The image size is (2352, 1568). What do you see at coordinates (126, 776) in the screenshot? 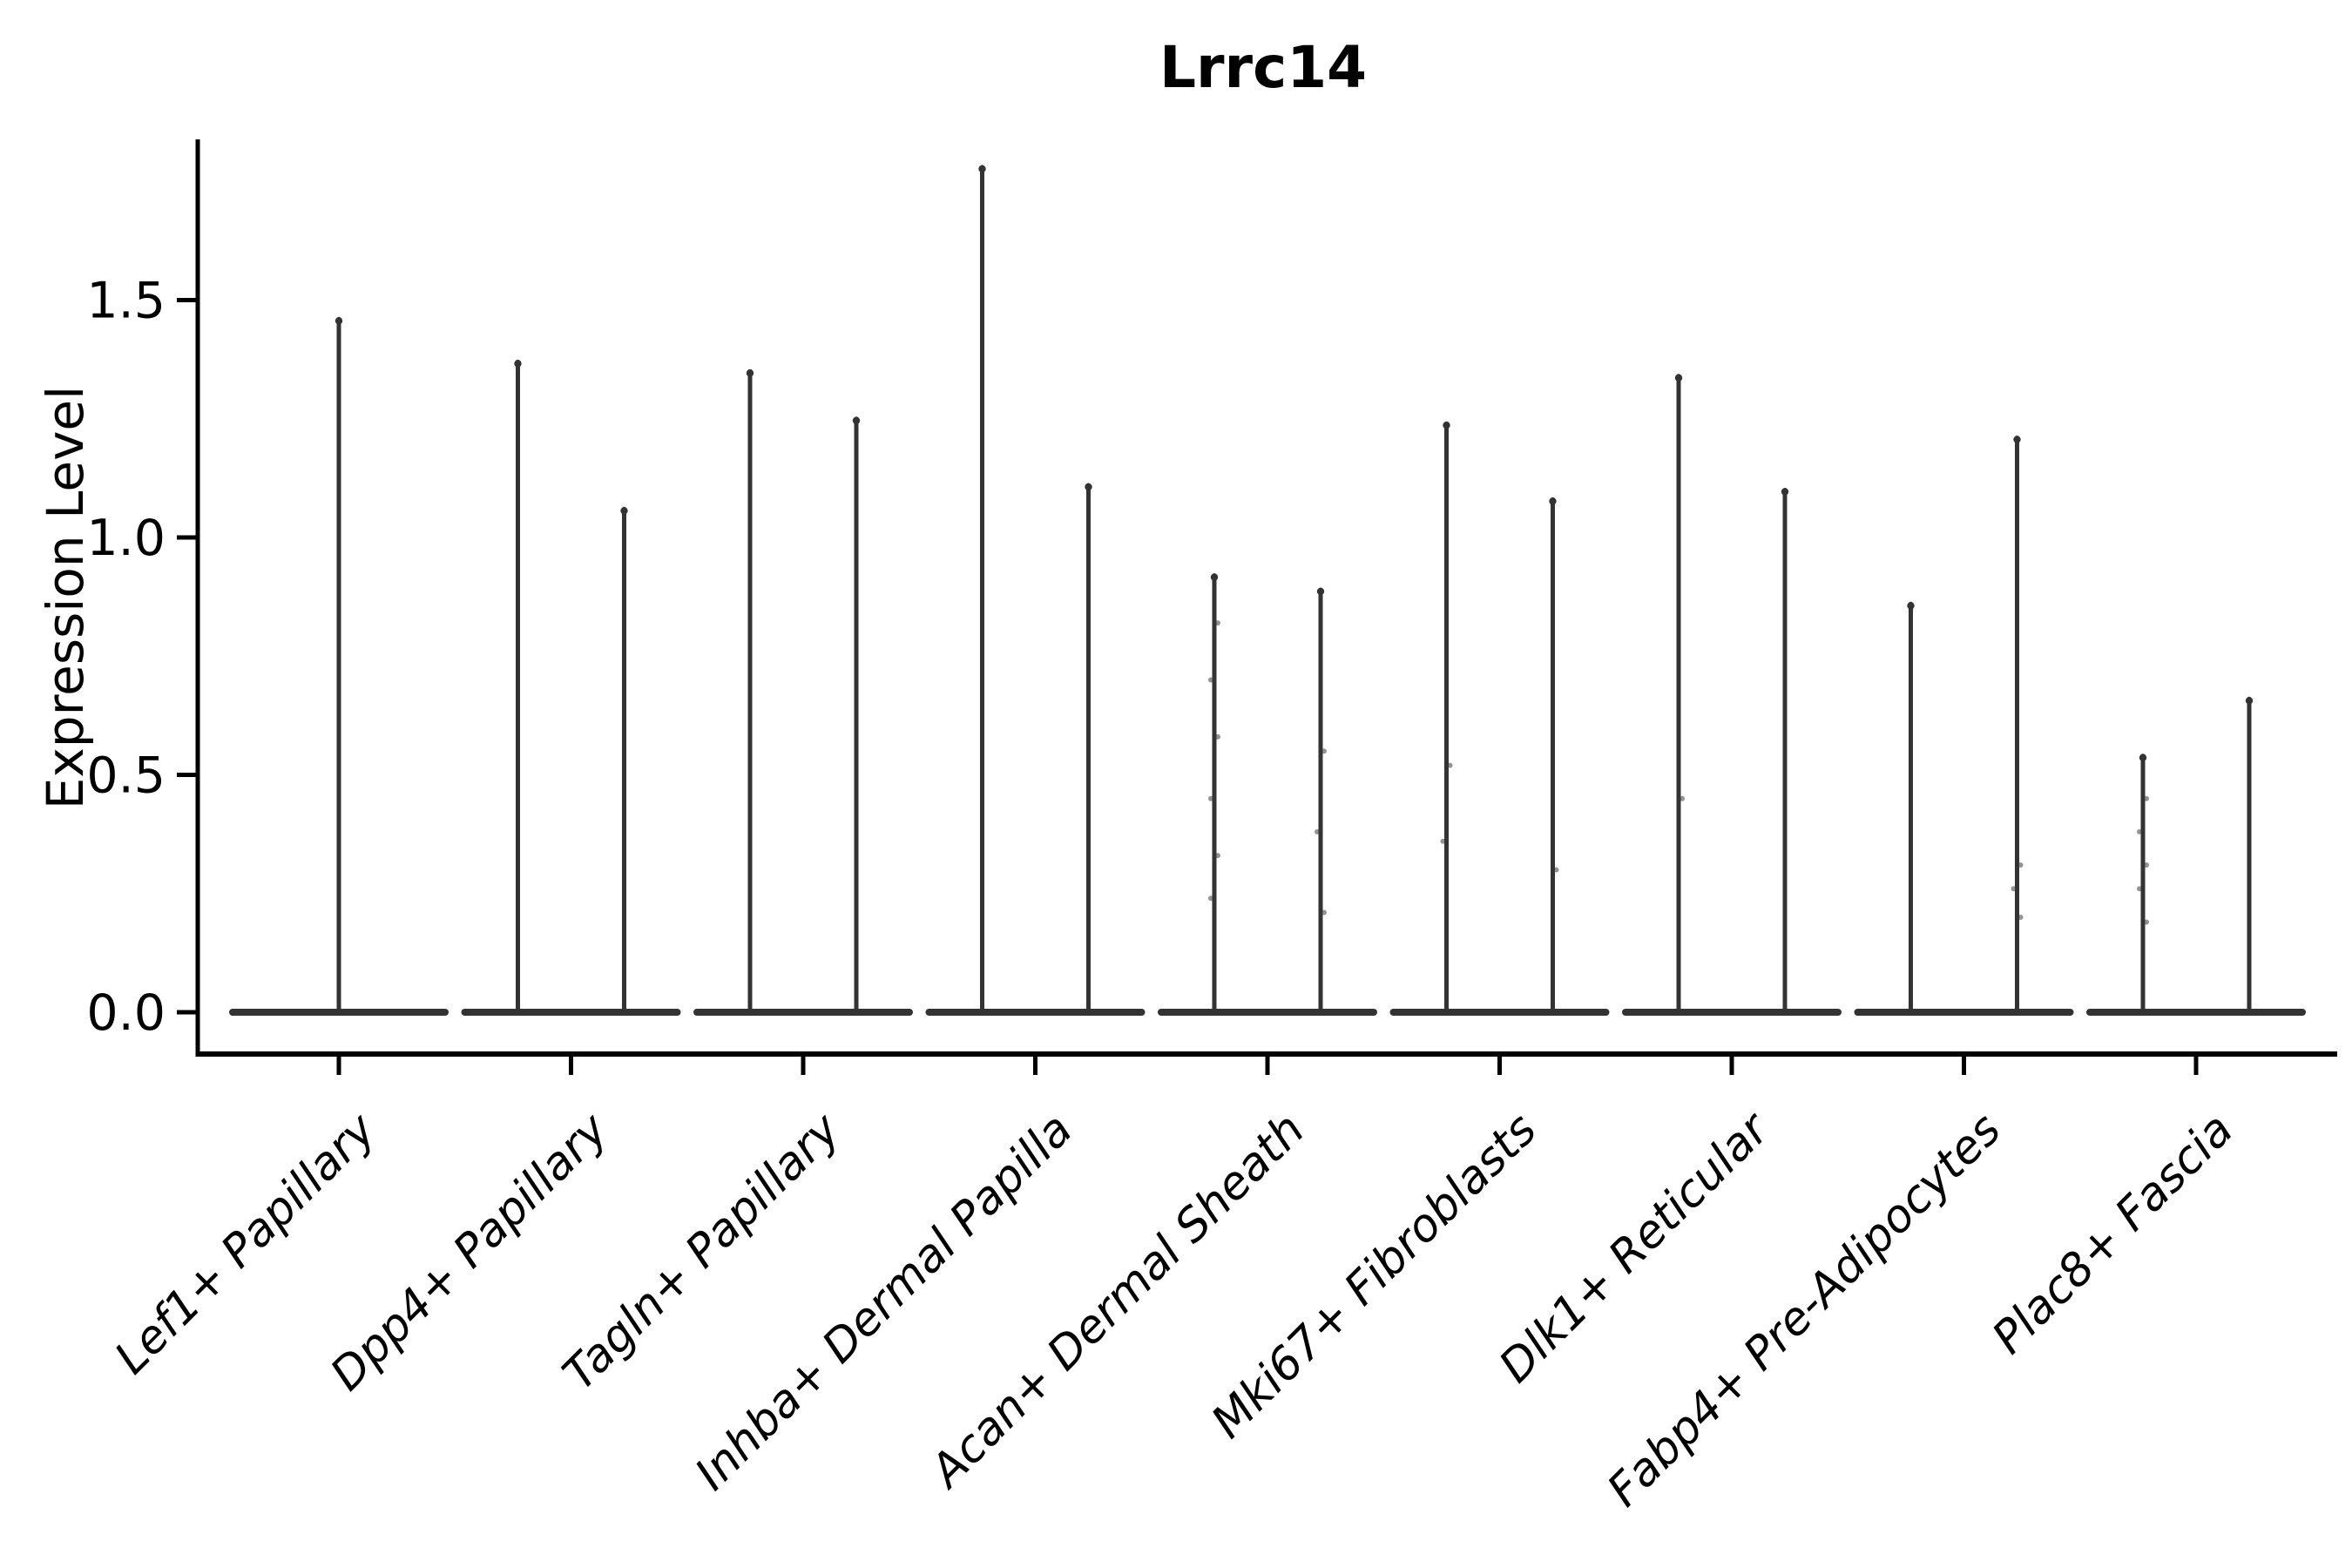
I see `y-tick-label-1: 0.5` at bounding box center [126, 776].